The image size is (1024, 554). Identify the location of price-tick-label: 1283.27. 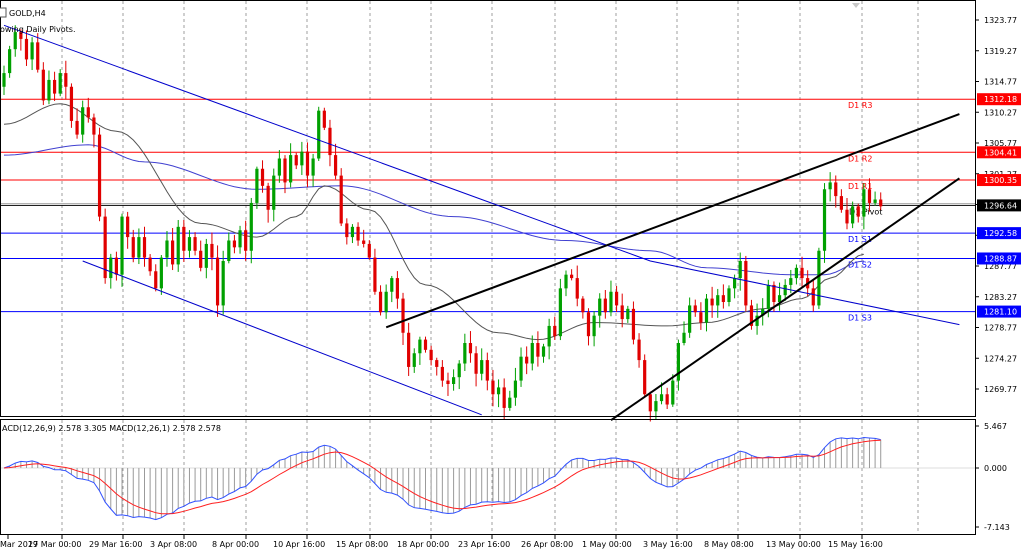
(1000, 297).